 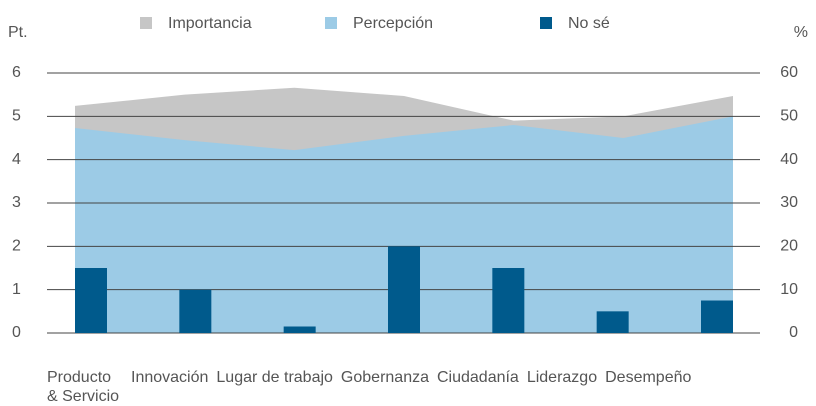 What do you see at coordinates (16, 332) in the screenshot?
I see `y-tick-label: 0` at bounding box center [16, 332].